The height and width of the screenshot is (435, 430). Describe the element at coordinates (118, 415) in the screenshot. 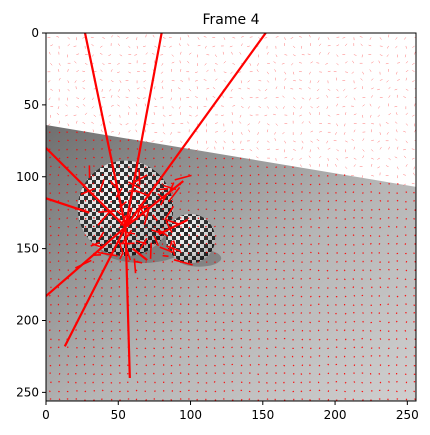

I see `x-tick-label: 50` at that location.